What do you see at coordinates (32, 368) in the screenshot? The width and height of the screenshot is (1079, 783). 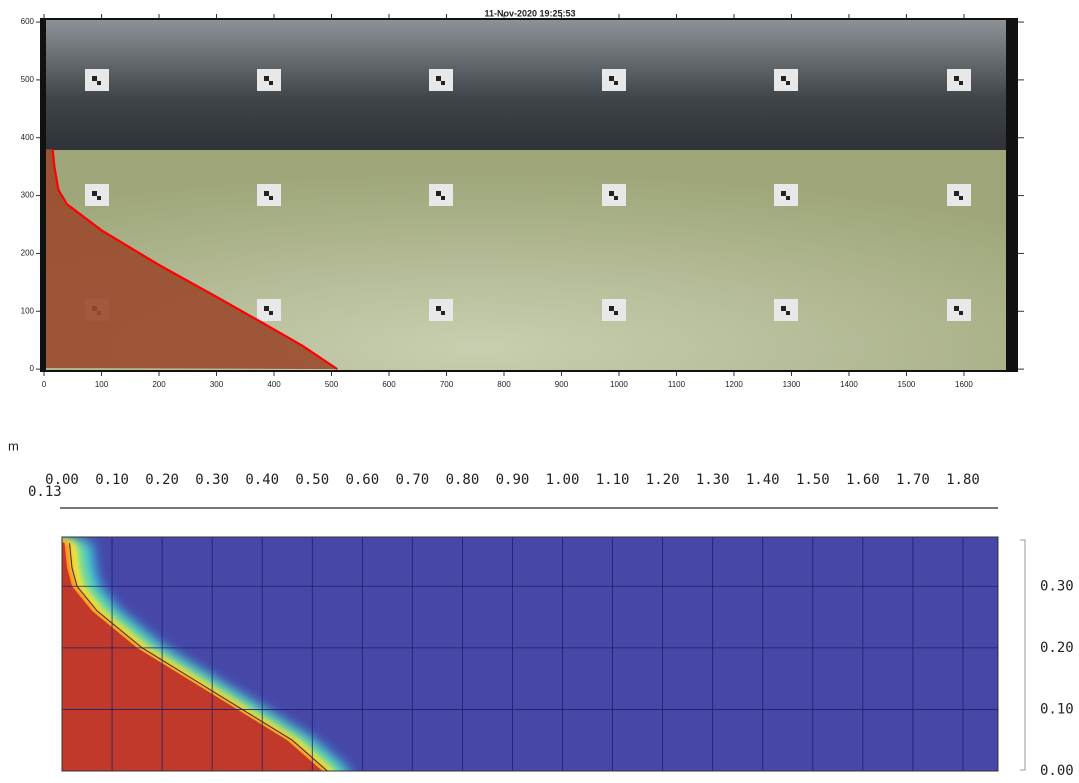 I see `y-tick-label: 0` at bounding box center [32, 368].